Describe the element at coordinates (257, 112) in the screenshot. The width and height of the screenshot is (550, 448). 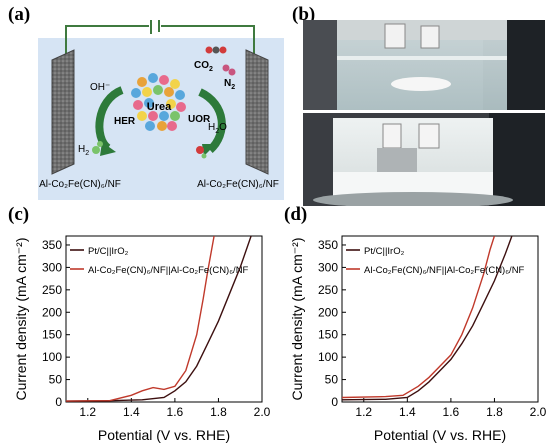
I see `anode-electrode` at that location.